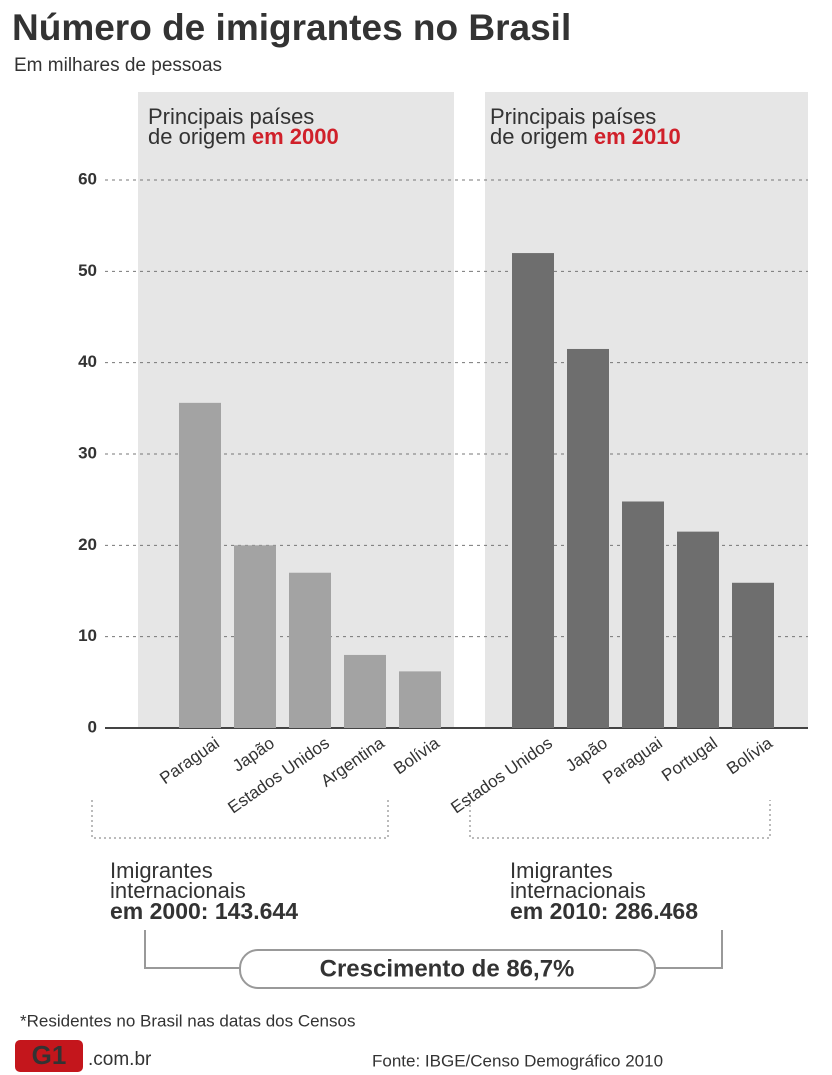  What do you see at coordinates (604, 911) in the screenshot?
I see `total-value: em 2010: 286.468` at bounding box center [604, 911].